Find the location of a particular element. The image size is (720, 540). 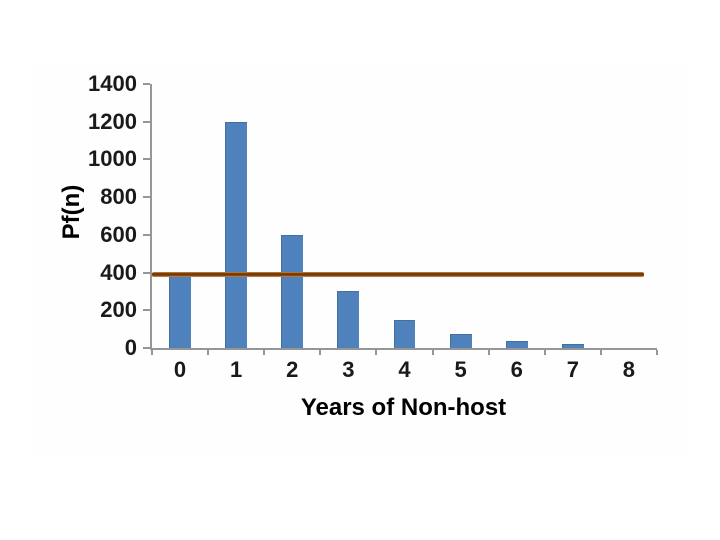

y-tick-label: 200 is located at coordinates (118, 310).